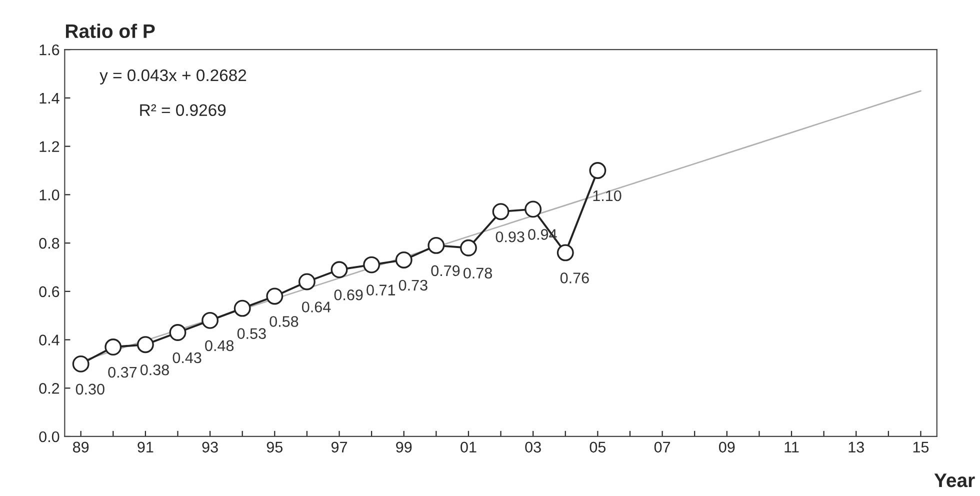 Image resolution: width=980 pixels, height=496 pixels. I want to click on y-tick-label: 1.2, so click(50, 146).